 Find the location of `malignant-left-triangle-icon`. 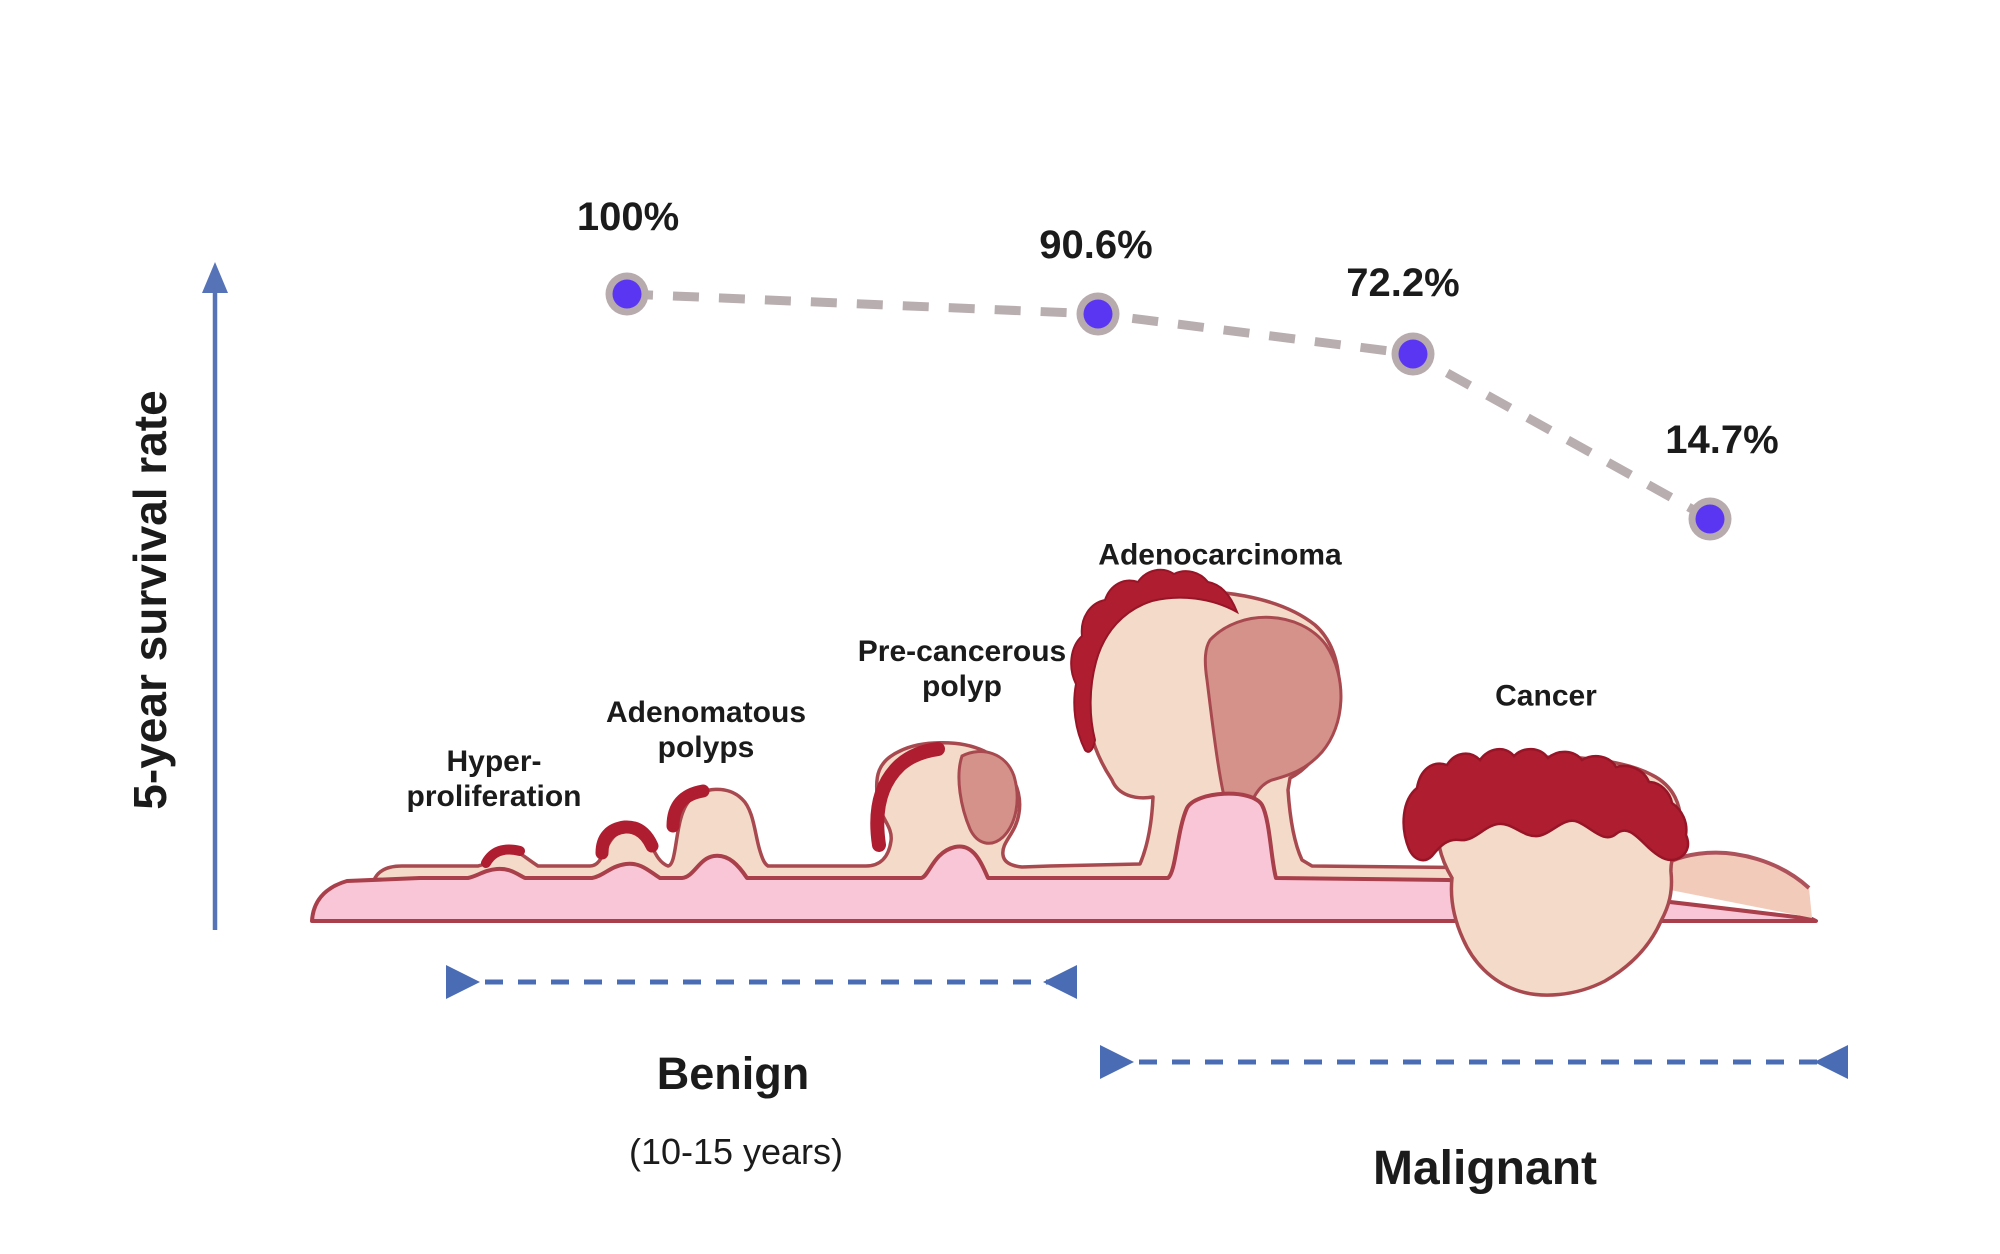

malignant-left-triangle-icon is located at coordinates (1117, 1062).